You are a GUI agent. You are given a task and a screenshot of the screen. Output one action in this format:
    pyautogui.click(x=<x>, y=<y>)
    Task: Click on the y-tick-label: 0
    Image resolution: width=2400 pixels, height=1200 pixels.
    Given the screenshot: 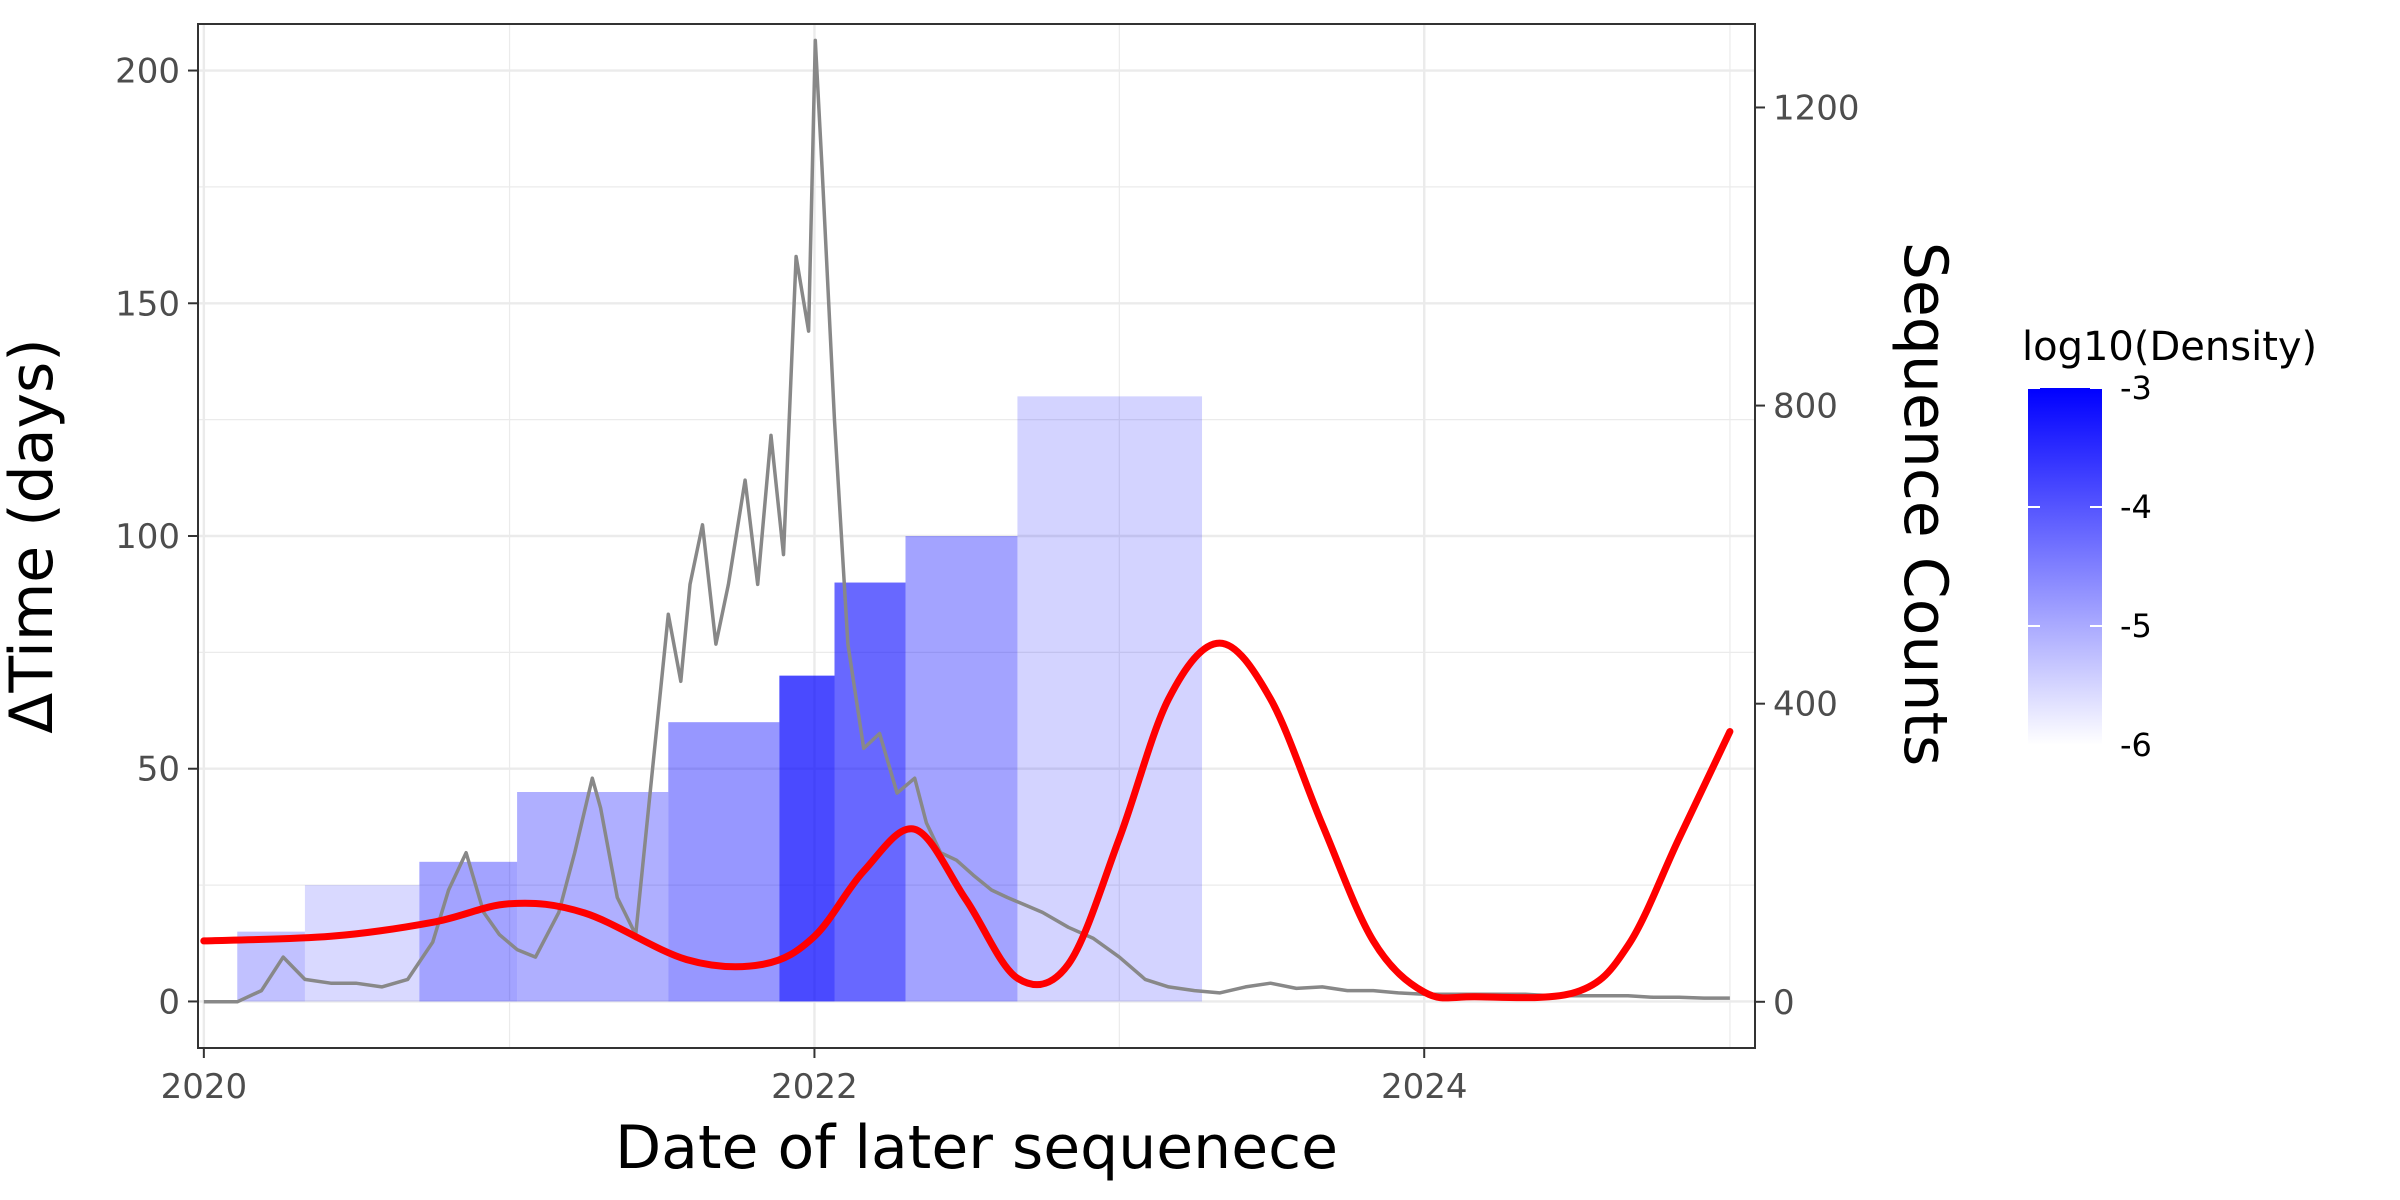 What is the action you would take?
    pyautogui.click(x=169, y=1002)
    